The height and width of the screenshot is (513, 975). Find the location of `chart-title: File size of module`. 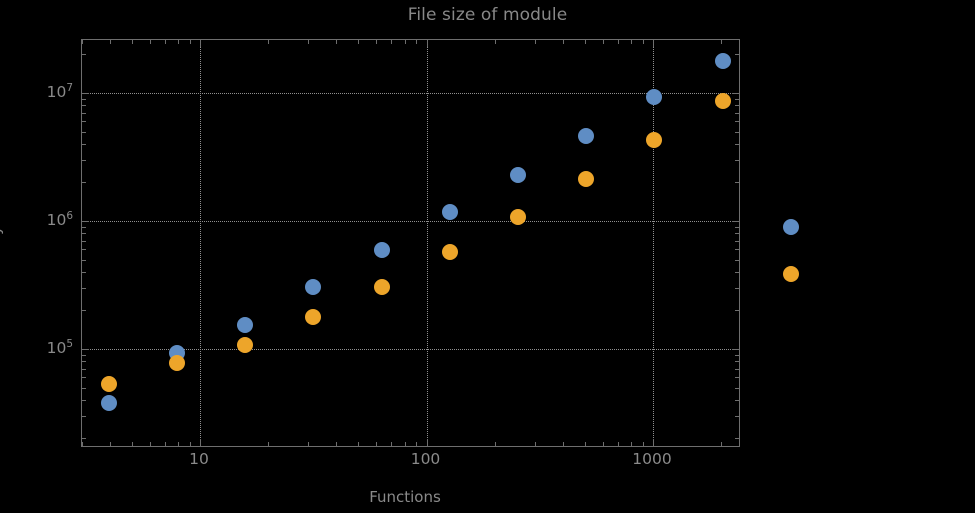

chart-title: File size of module is located at coordinates (487, 15).